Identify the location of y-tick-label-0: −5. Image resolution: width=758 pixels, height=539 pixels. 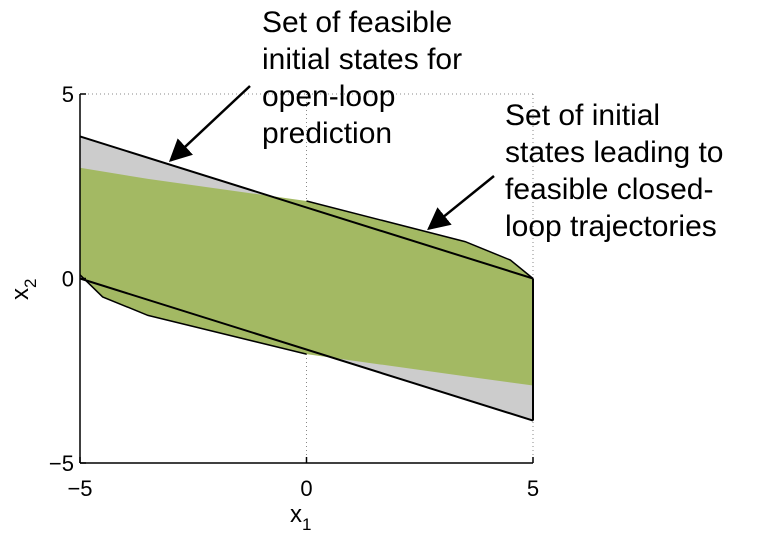
(61, 463).